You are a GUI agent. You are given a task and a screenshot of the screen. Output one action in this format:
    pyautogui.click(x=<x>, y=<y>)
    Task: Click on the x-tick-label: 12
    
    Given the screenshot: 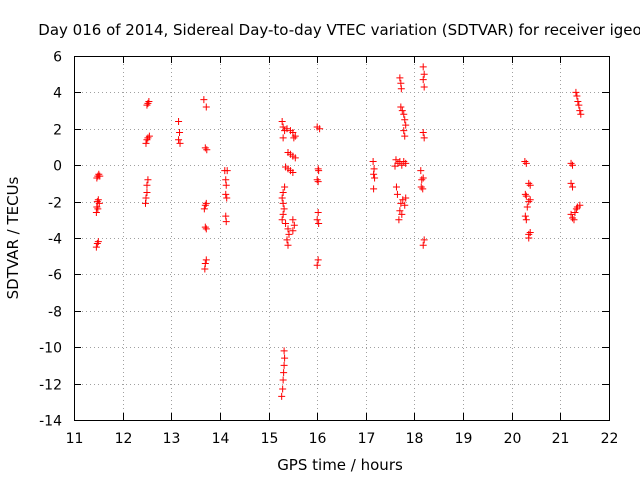 What is the action you would take?
    pyautogui.click(x=124, y=439)
    